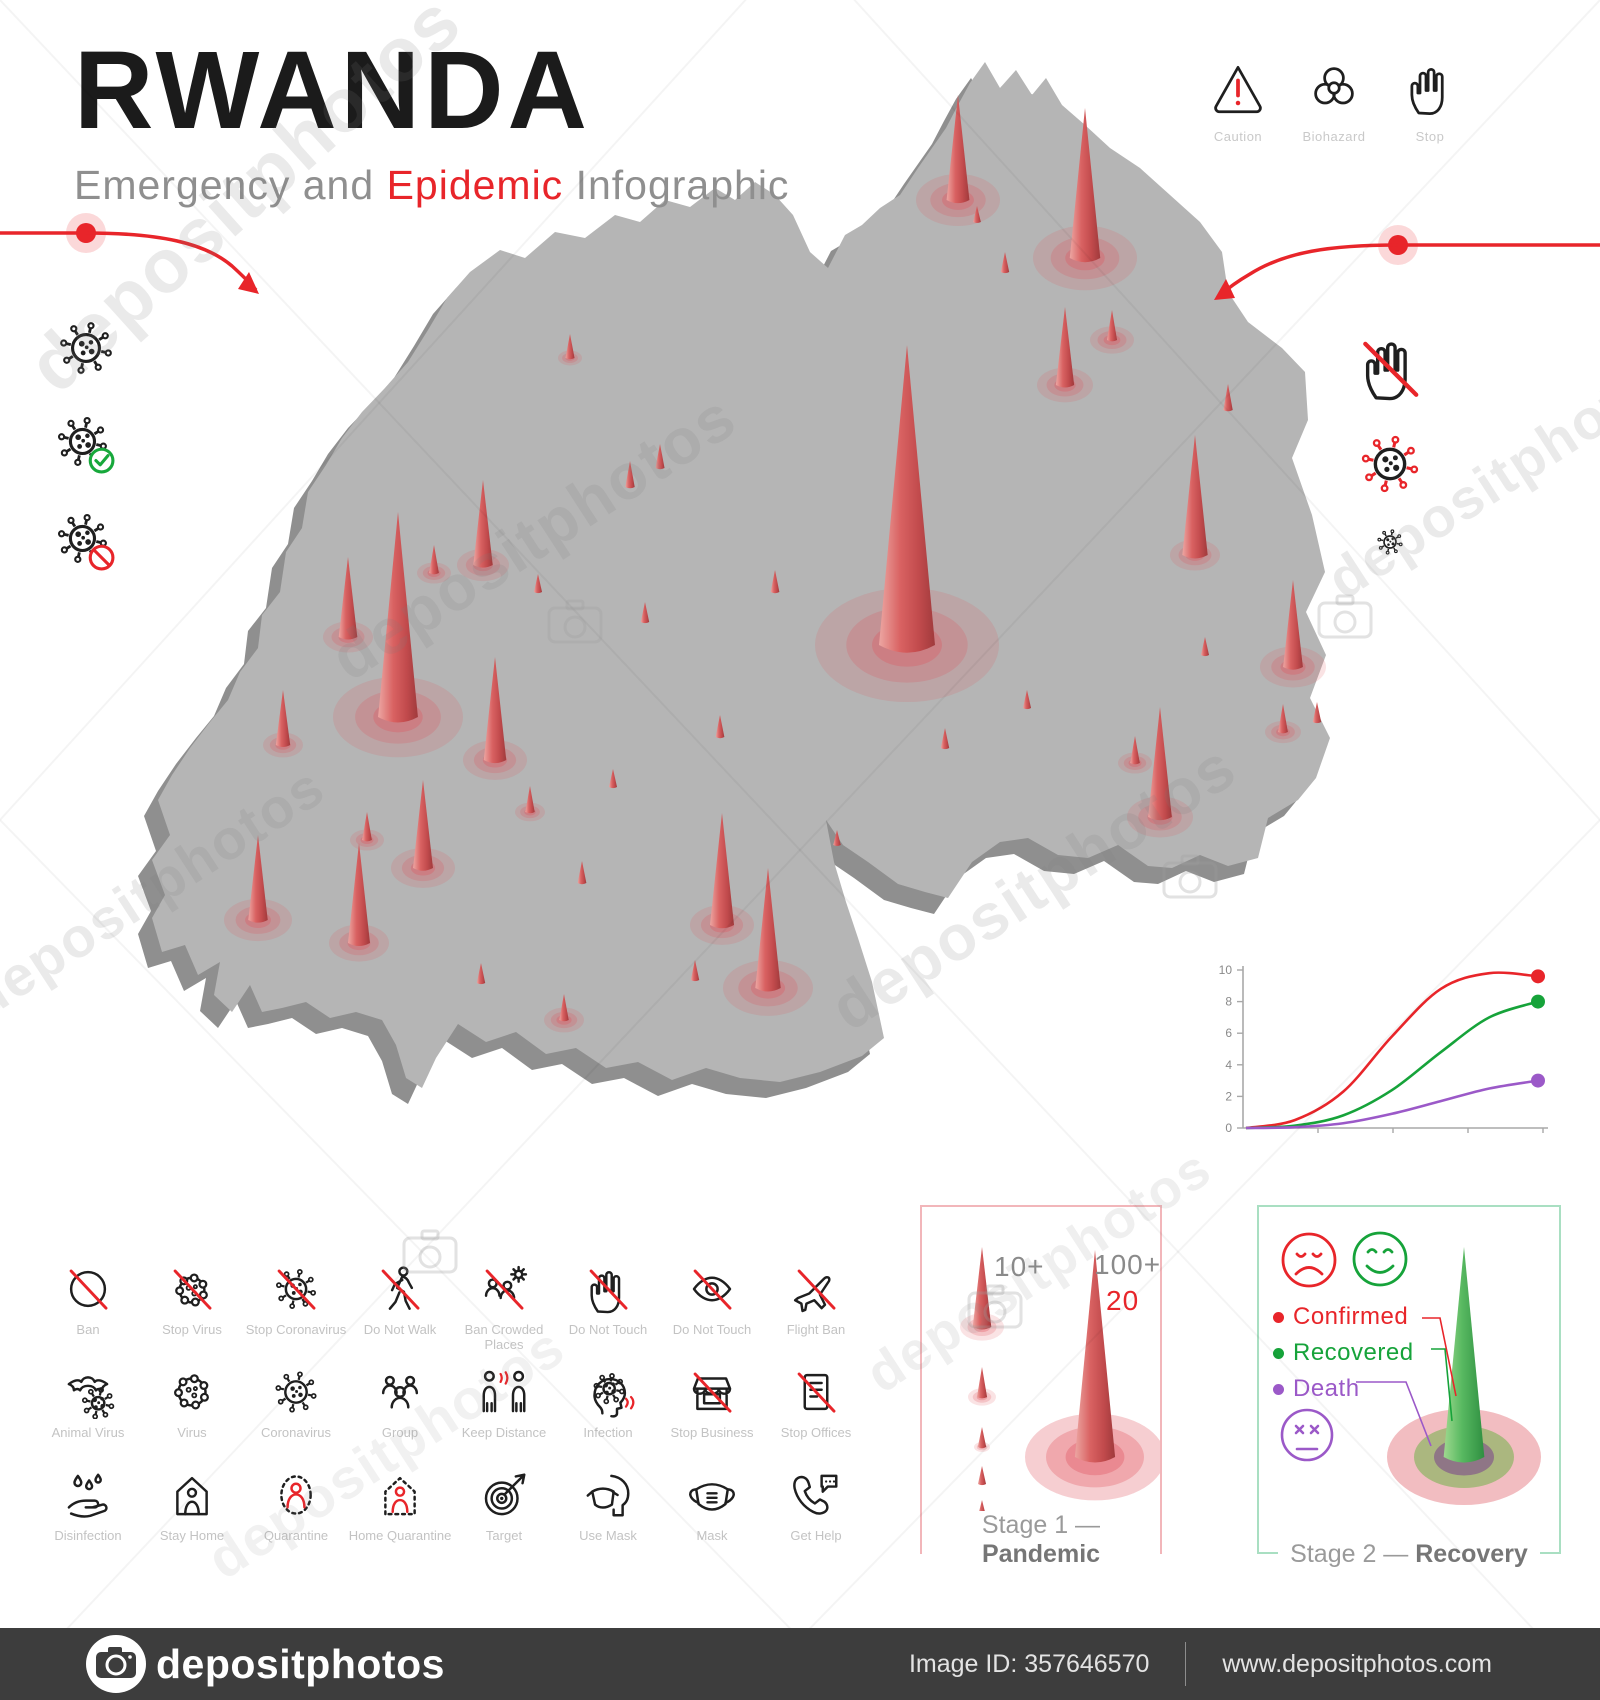 The width and height of the screenshot is (1600, 1700). Describe the element at coordinates (506, 1287) in the screenshot. I see `ban-crowded-icon` at that location.